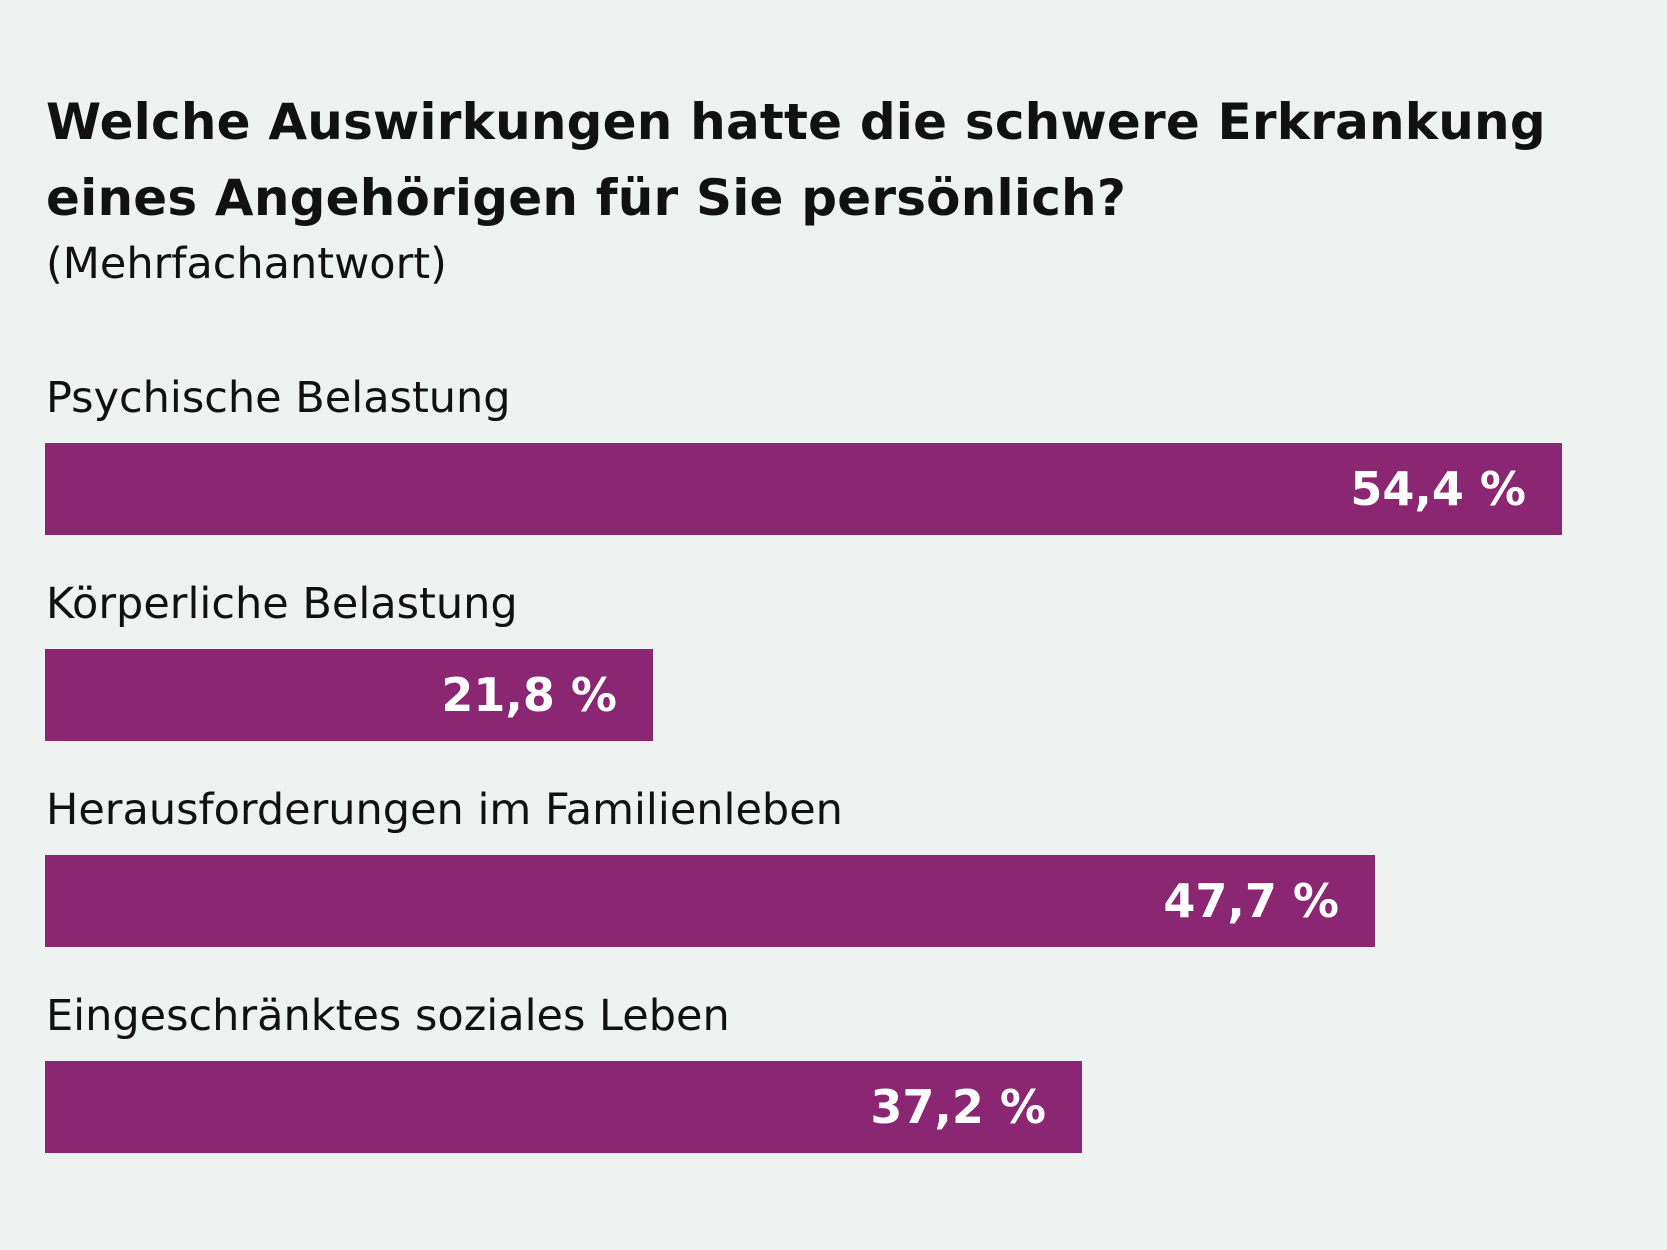  Describe the element at coordinates (803, 489) in the screenshot. I see `bar: 54,4 %` at that location.